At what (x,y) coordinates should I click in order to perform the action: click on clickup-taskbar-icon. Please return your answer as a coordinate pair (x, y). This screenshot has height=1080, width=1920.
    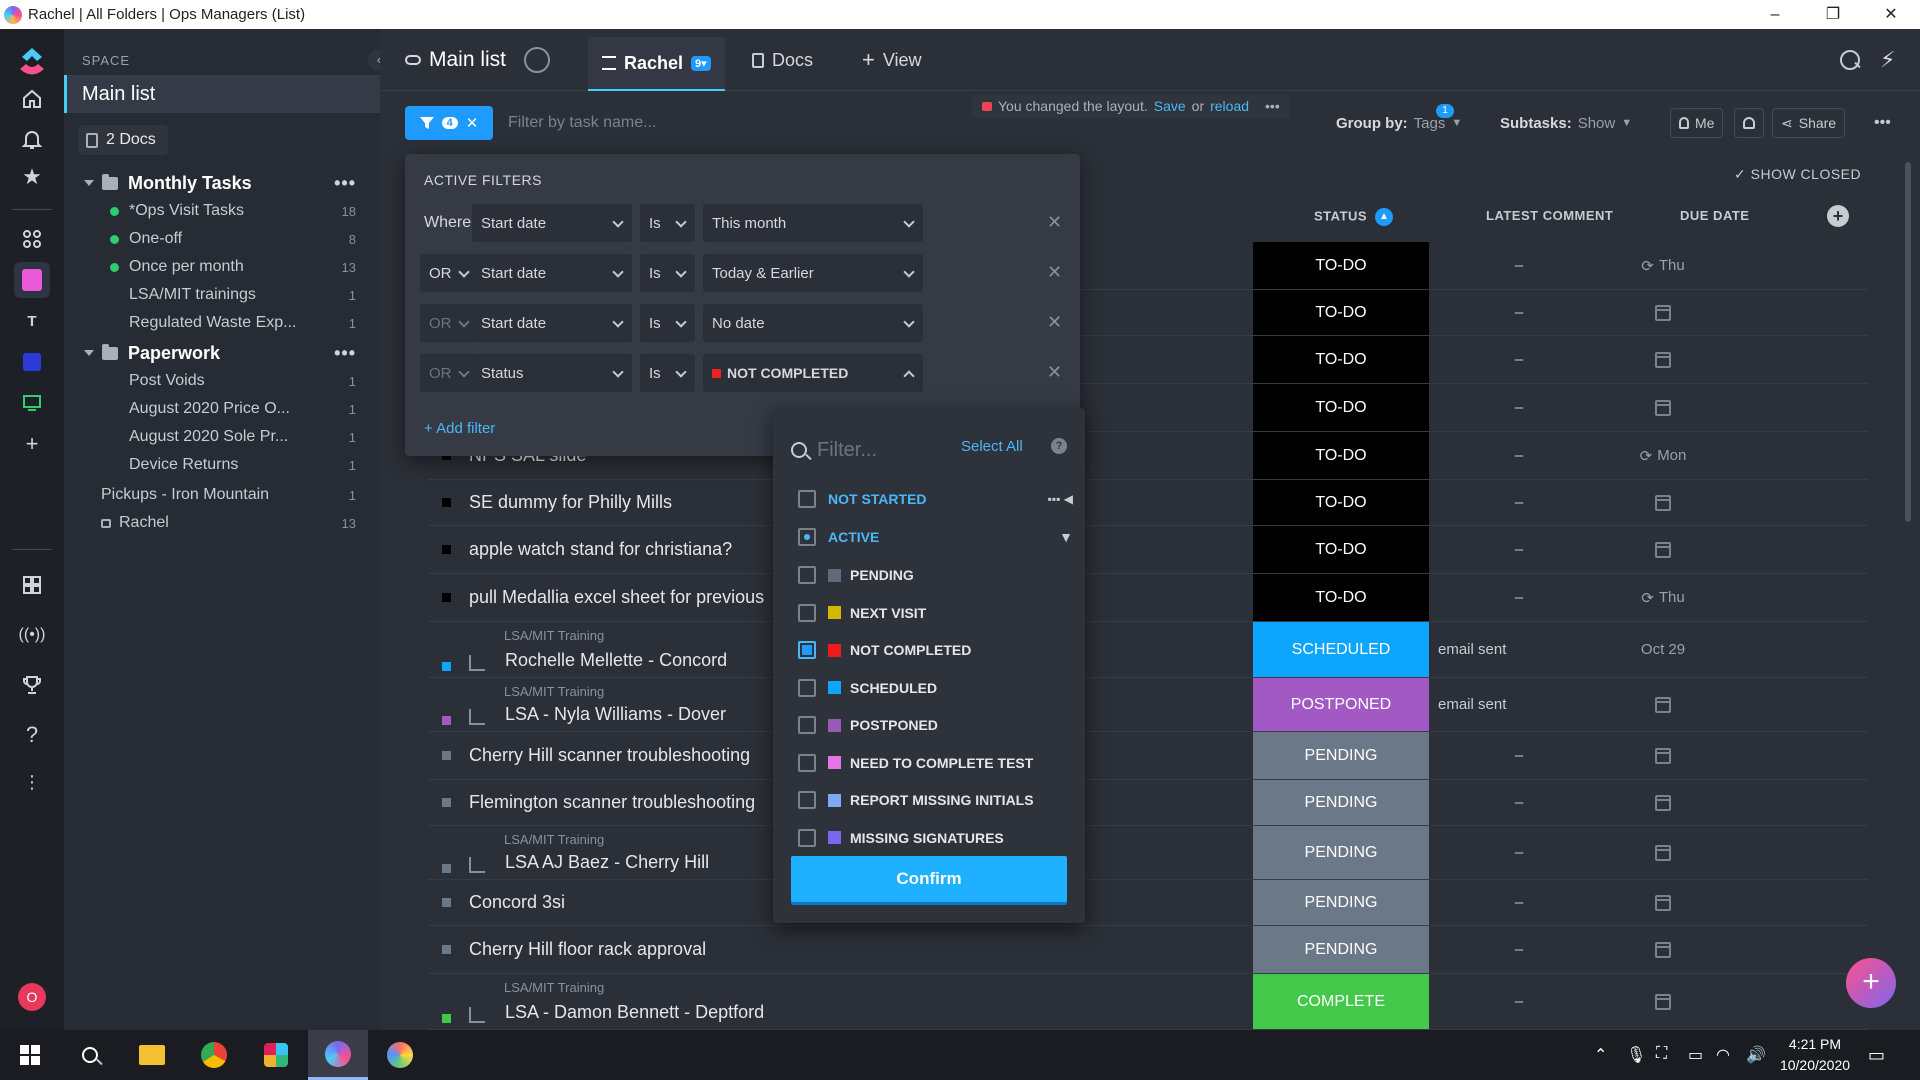
    Looking at the image, I should click on (338, 1055).